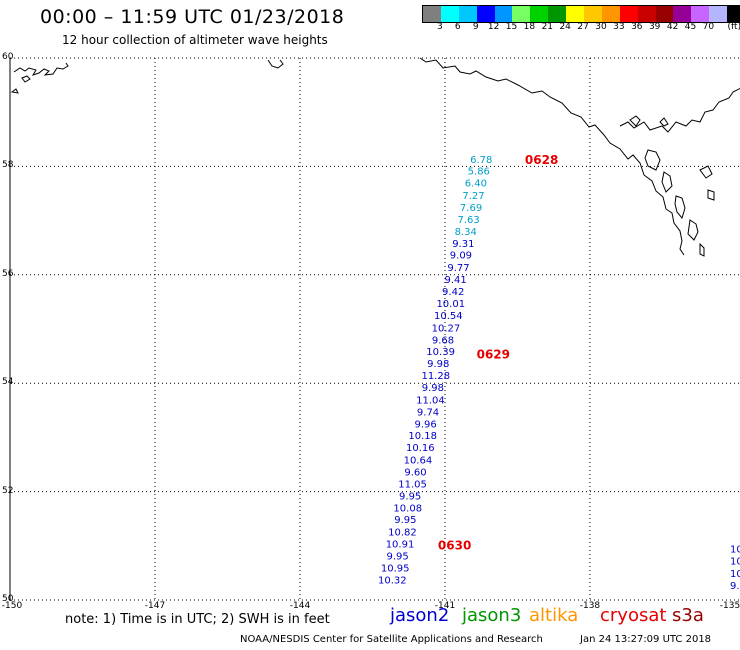 This screenshot has height=650, width=740. I want to click on color-scale-label: 36, so click(637, 27).